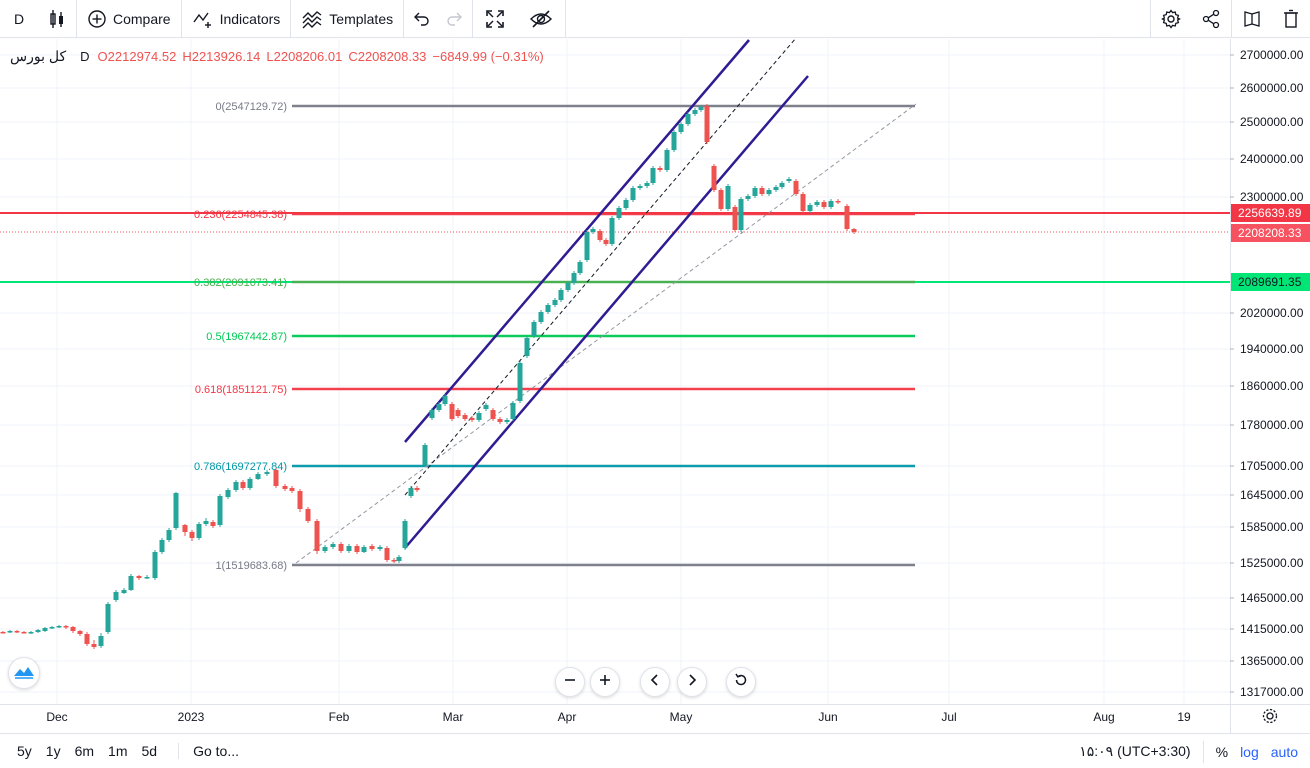  Describe the element at coordinates (84, 751) in the screenshot. I see `range-6m-button: 6m` at that location.